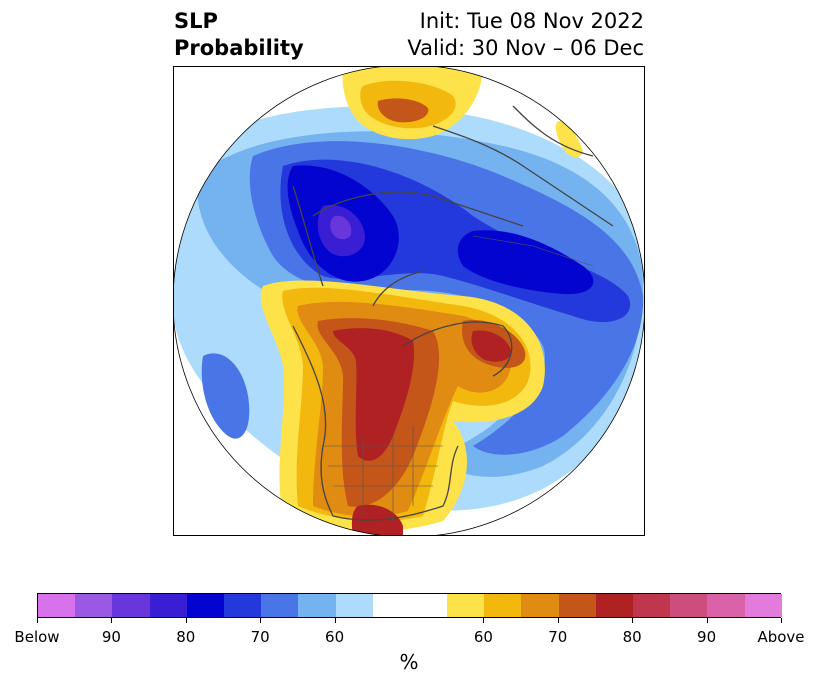  I want to click on below-80-band-west, so click(225, 396).